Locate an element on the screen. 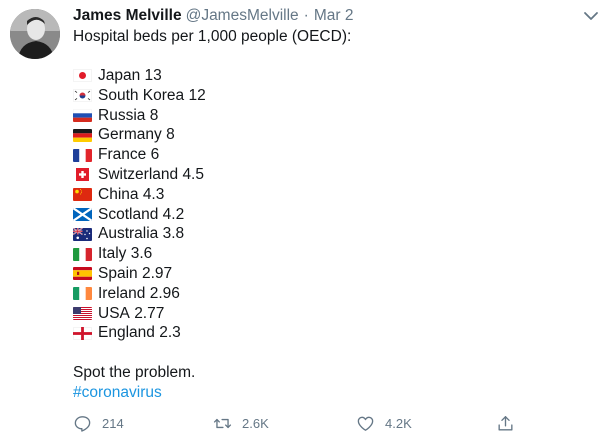 The image size is (615, 443). list-item: Italy 3.6 is located at coordinates (139, 254).